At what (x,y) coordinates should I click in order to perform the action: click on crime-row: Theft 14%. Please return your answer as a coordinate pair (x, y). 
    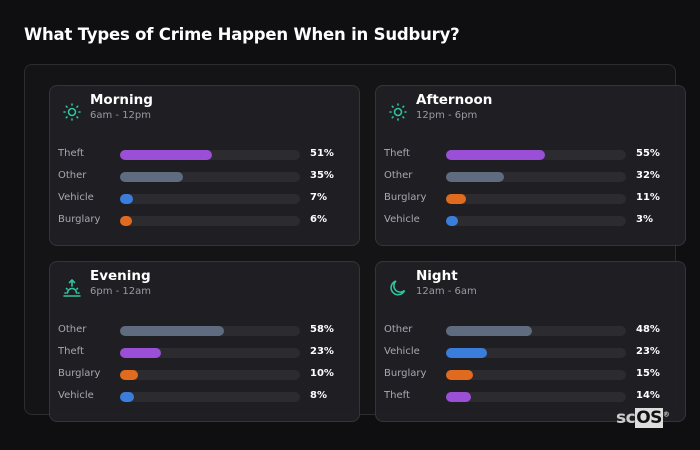
    Looking at the image, I should click on (529, 397).